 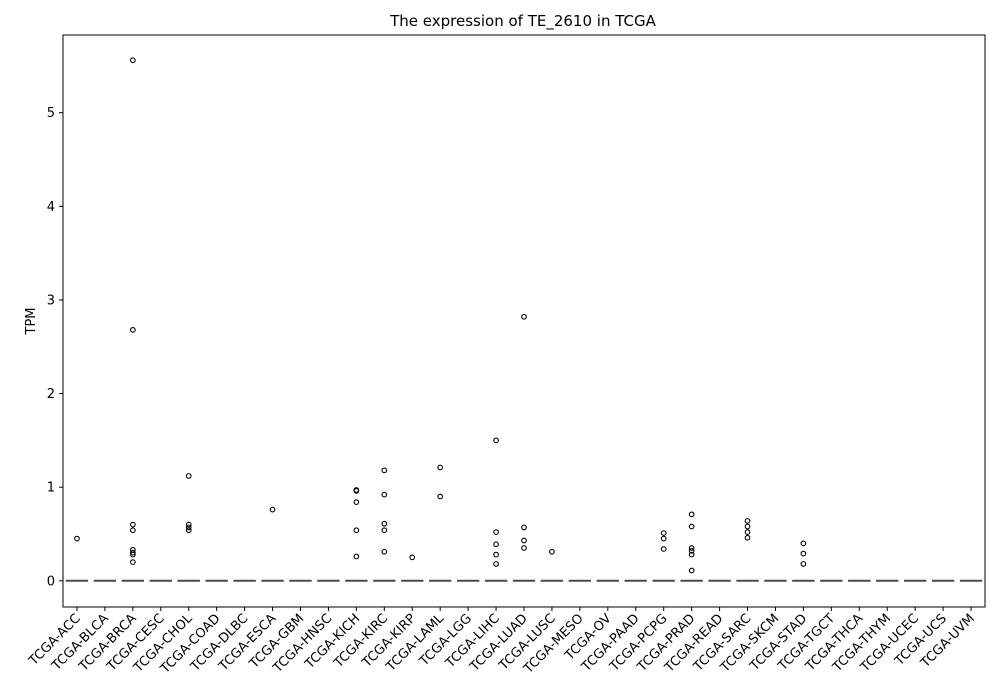 What do you see at coordinates (51, 581) in the screenshot?
I see `y-tick-label: 0` at bounding box center [51, 581].